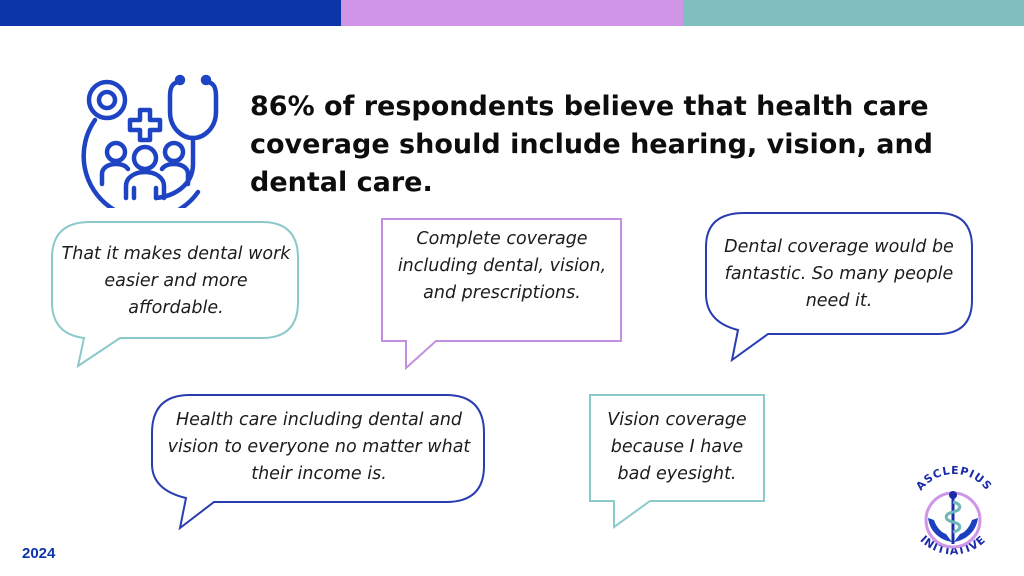 The height and width of the screenshot is (576, 1024). I want to click on right-hand-icon, so click(966, 530).